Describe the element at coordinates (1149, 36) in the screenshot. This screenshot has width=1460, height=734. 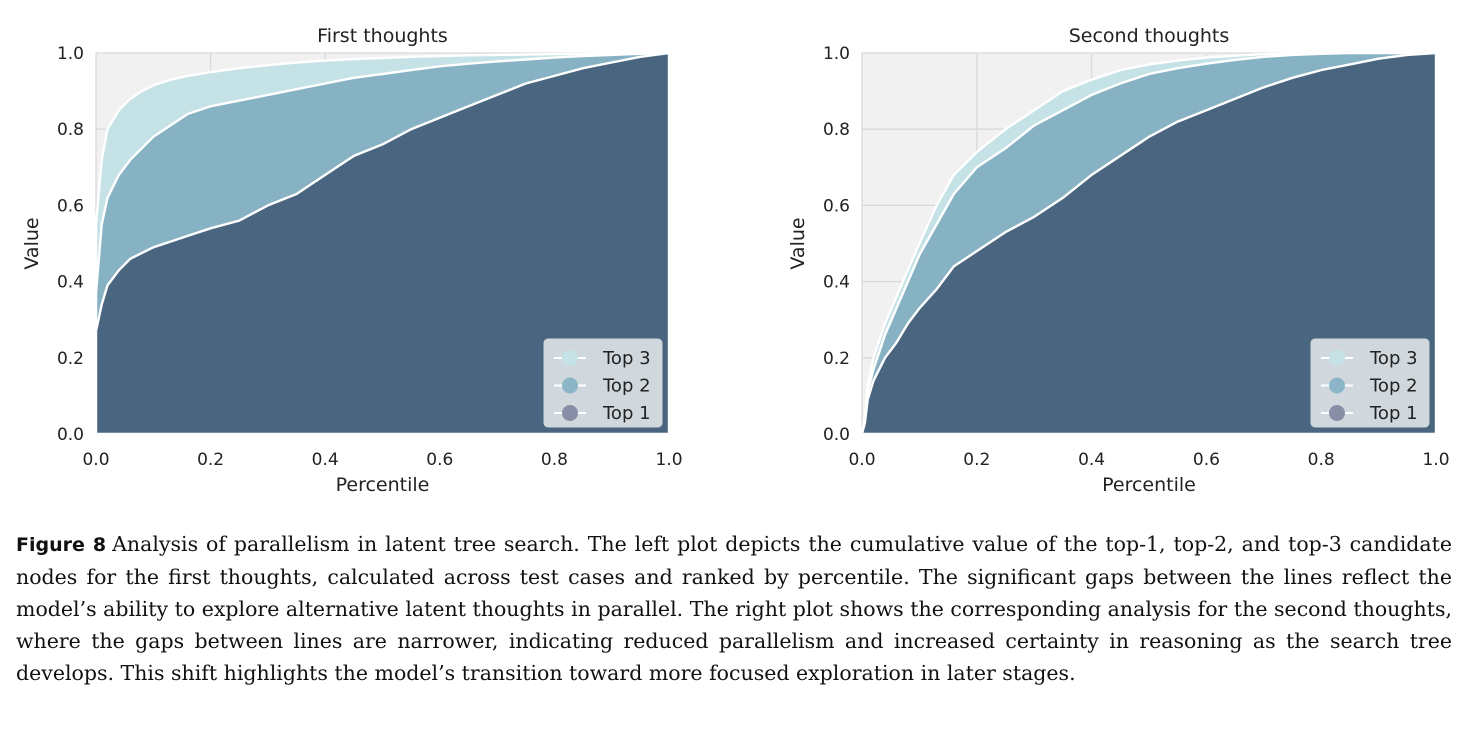
I see `chart-title: Second thoughts` at that location.